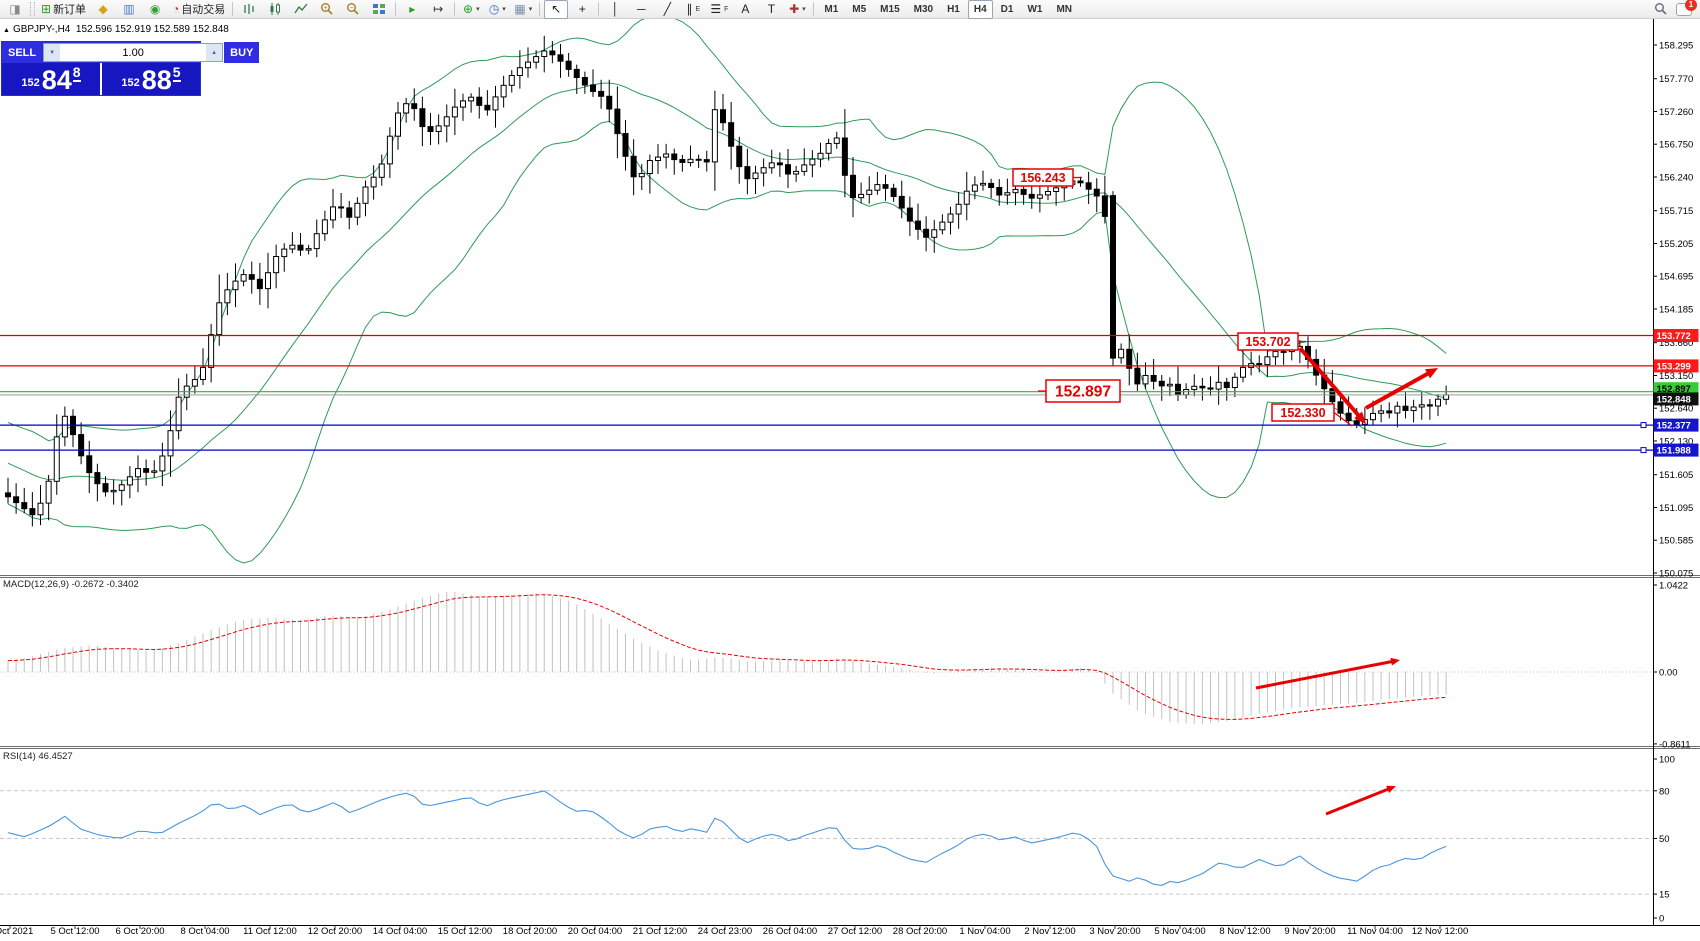  What do you see at coordinates (46, 9) in the screenshot?
I see `new-order-icon: ⊞` at bounding box center [46, 9].